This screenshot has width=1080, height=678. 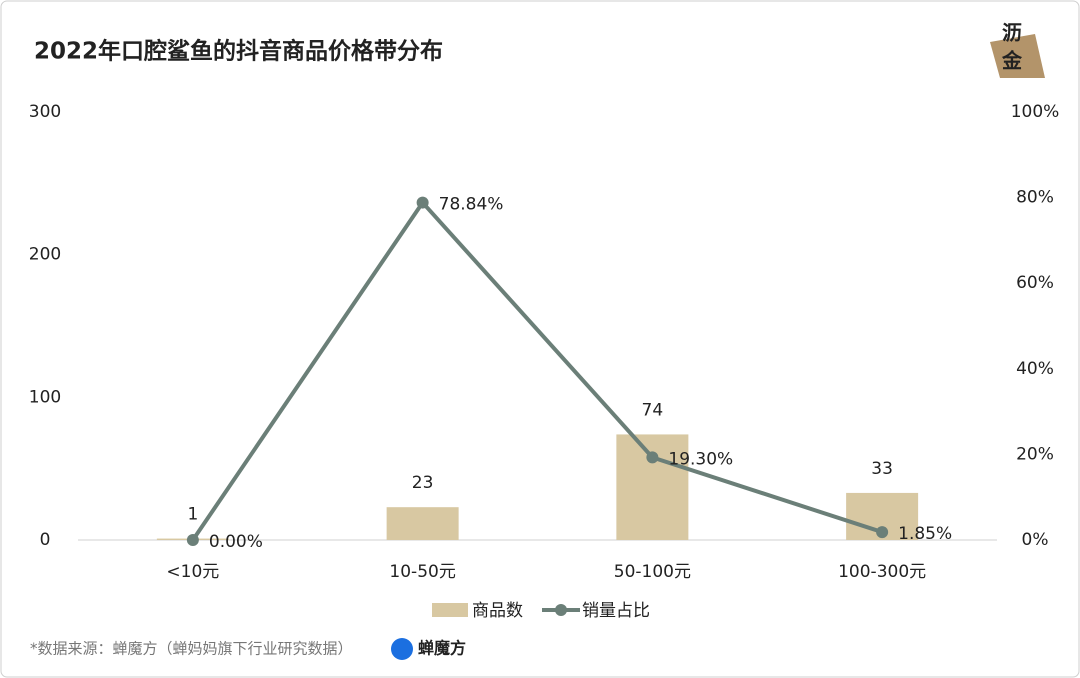 What do you see at coordinates (882, 469) in the screenshot?
I see `bar-value-label: 33` at bounding box center [882, 469].